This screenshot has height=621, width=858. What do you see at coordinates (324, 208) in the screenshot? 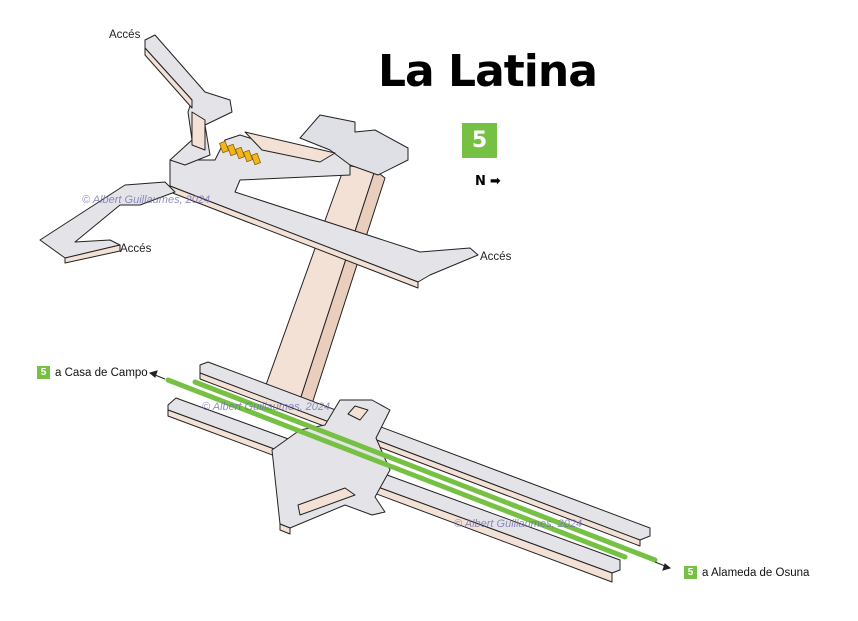
I see `vestibule-hall` at bounding box center [324, 208].